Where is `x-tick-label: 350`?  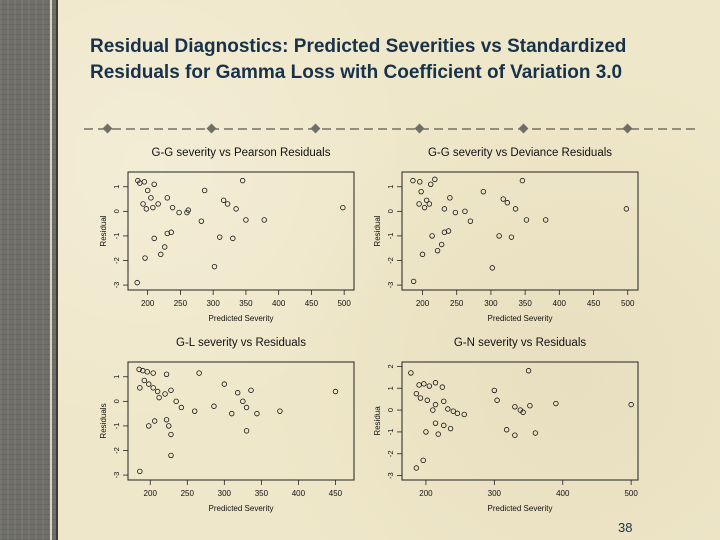 x-tick-label: 350 is located at coordinates (246, 303).